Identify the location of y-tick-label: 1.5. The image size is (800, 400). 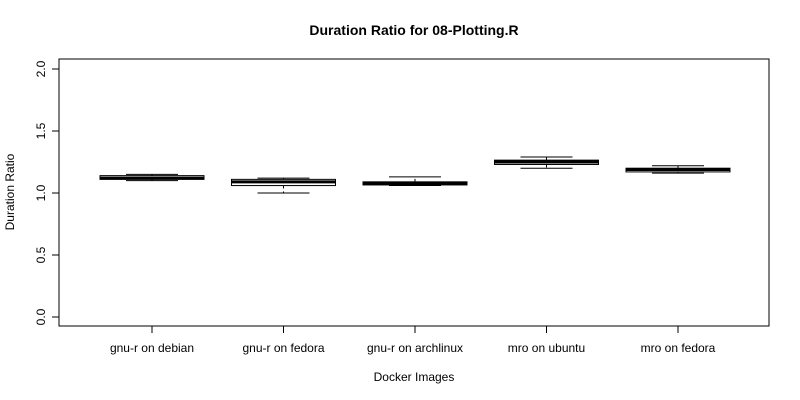
(41, 130).